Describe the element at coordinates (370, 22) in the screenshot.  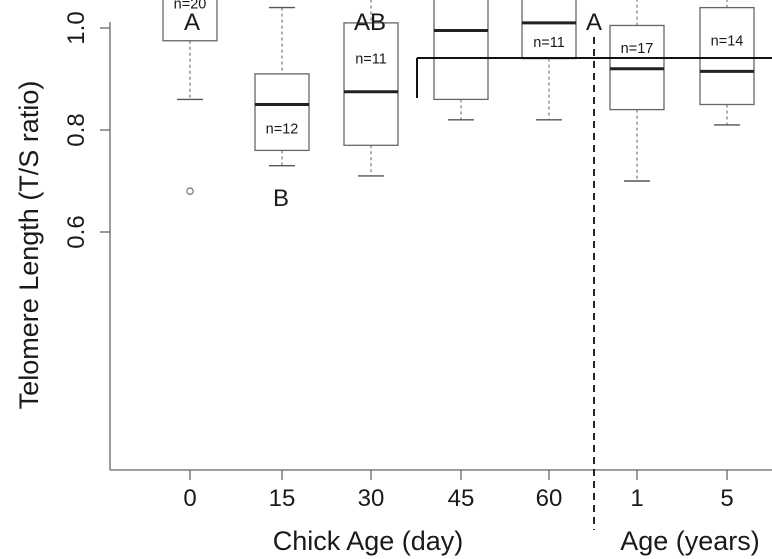
I see `significance-letter: AB` at that location.